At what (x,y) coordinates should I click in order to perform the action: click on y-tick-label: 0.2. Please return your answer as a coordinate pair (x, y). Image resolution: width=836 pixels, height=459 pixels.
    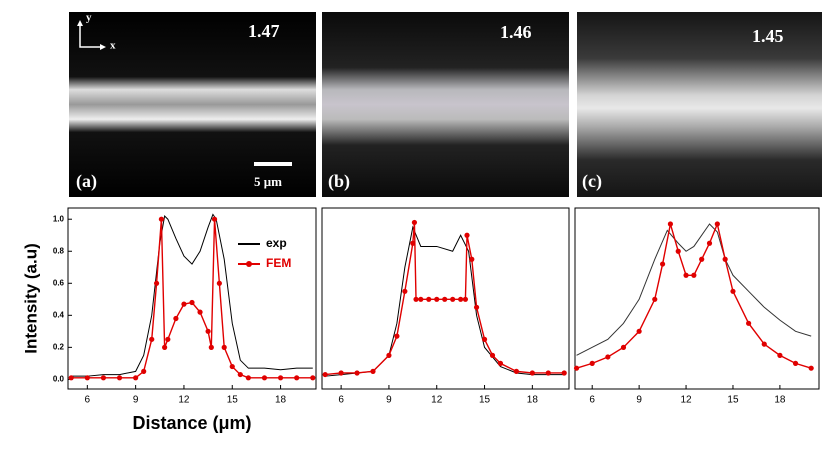
    Looking at the image, I should click on (59, 346).